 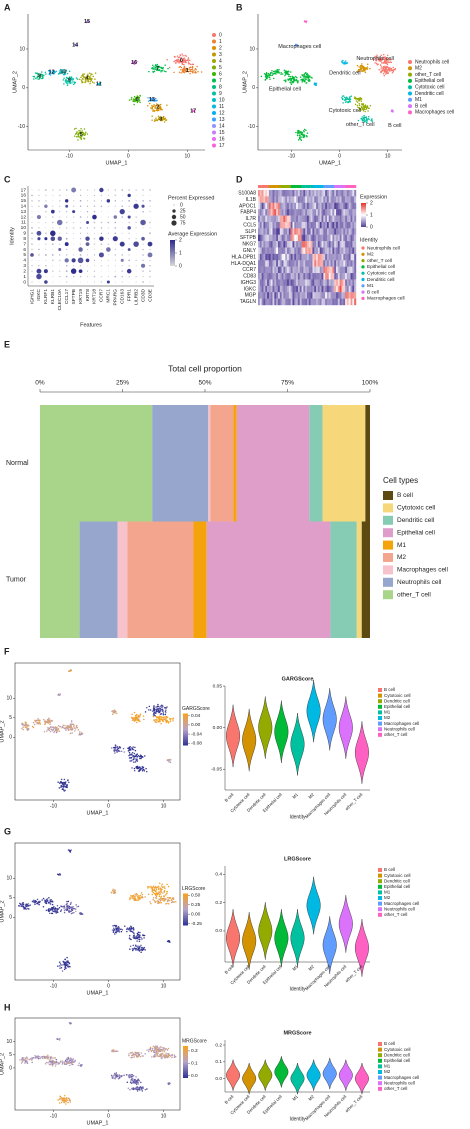 What do you see at coordinates (389, 689) in the screenshot?
I see `legend-label: B cell` at bounding box center [389, 689].